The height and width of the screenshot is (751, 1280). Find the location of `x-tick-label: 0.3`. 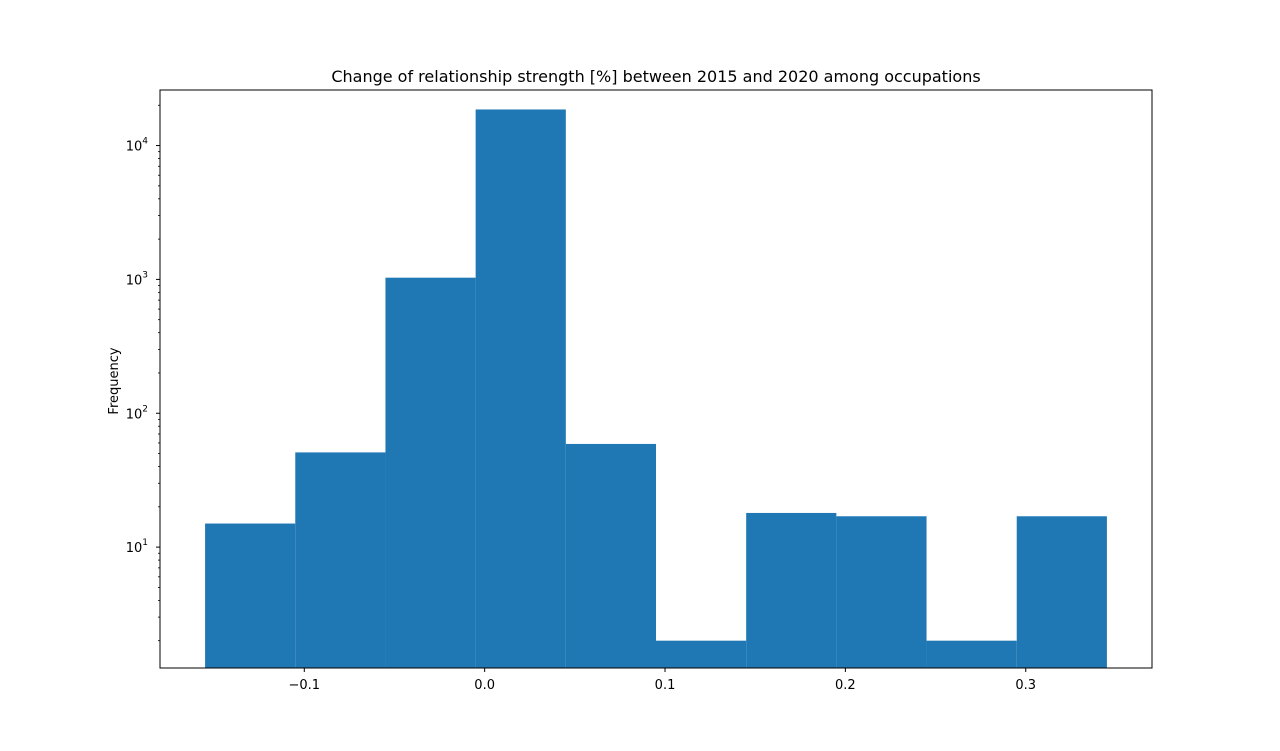

x-tick-label: 0.3 is located at coordinates (1025, 685).